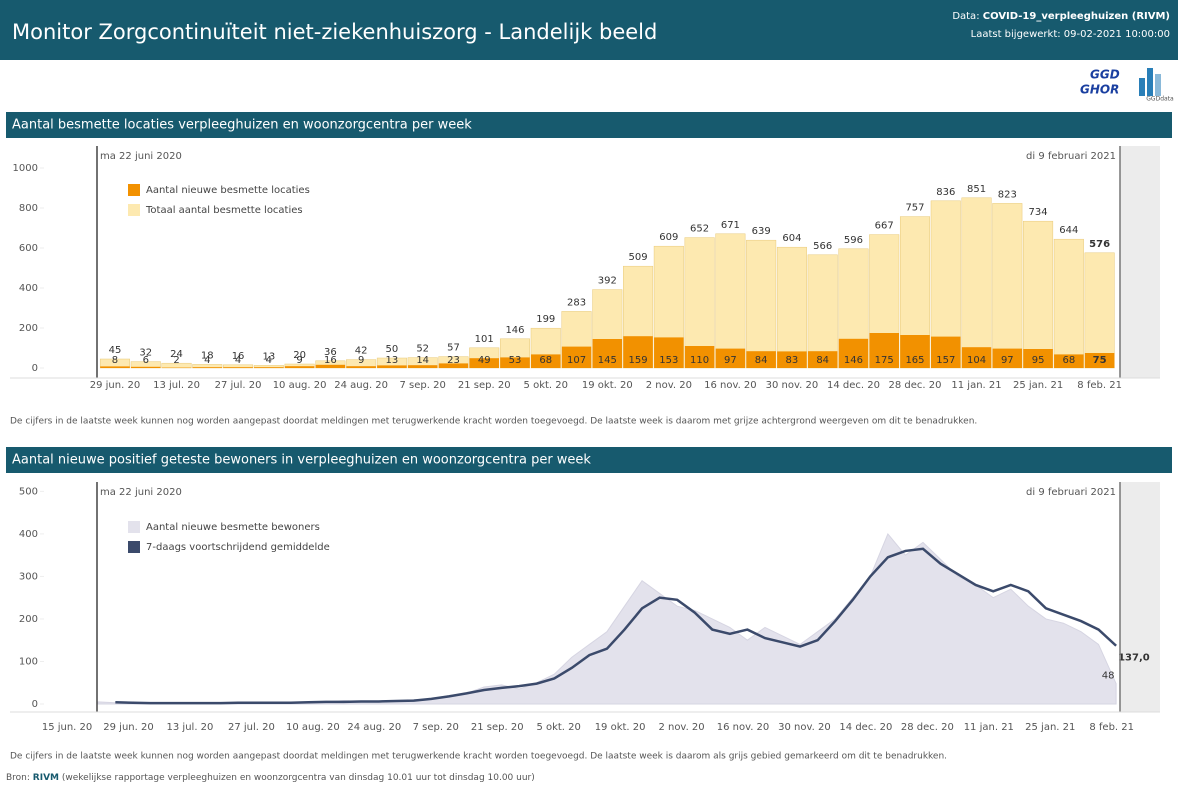 The width and height of the screenshot is (1178, 790). I want to click on legend-label: Aantal nieuwe besmette bewoners, so click(233, 527).